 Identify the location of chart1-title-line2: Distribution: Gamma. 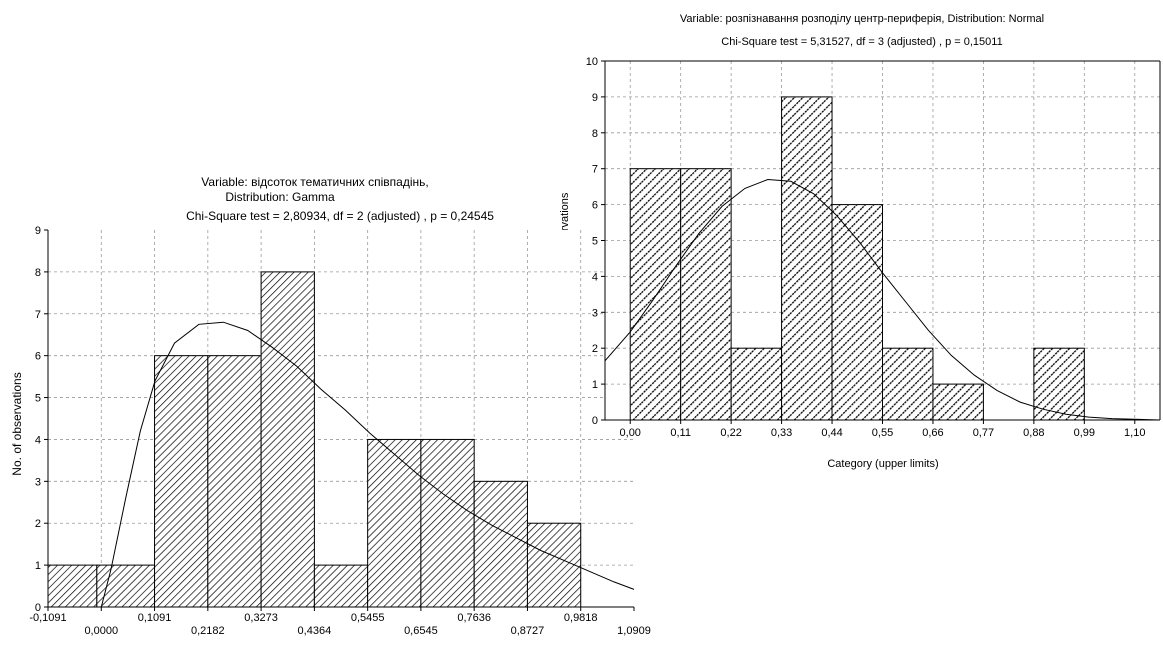
(280, 197).